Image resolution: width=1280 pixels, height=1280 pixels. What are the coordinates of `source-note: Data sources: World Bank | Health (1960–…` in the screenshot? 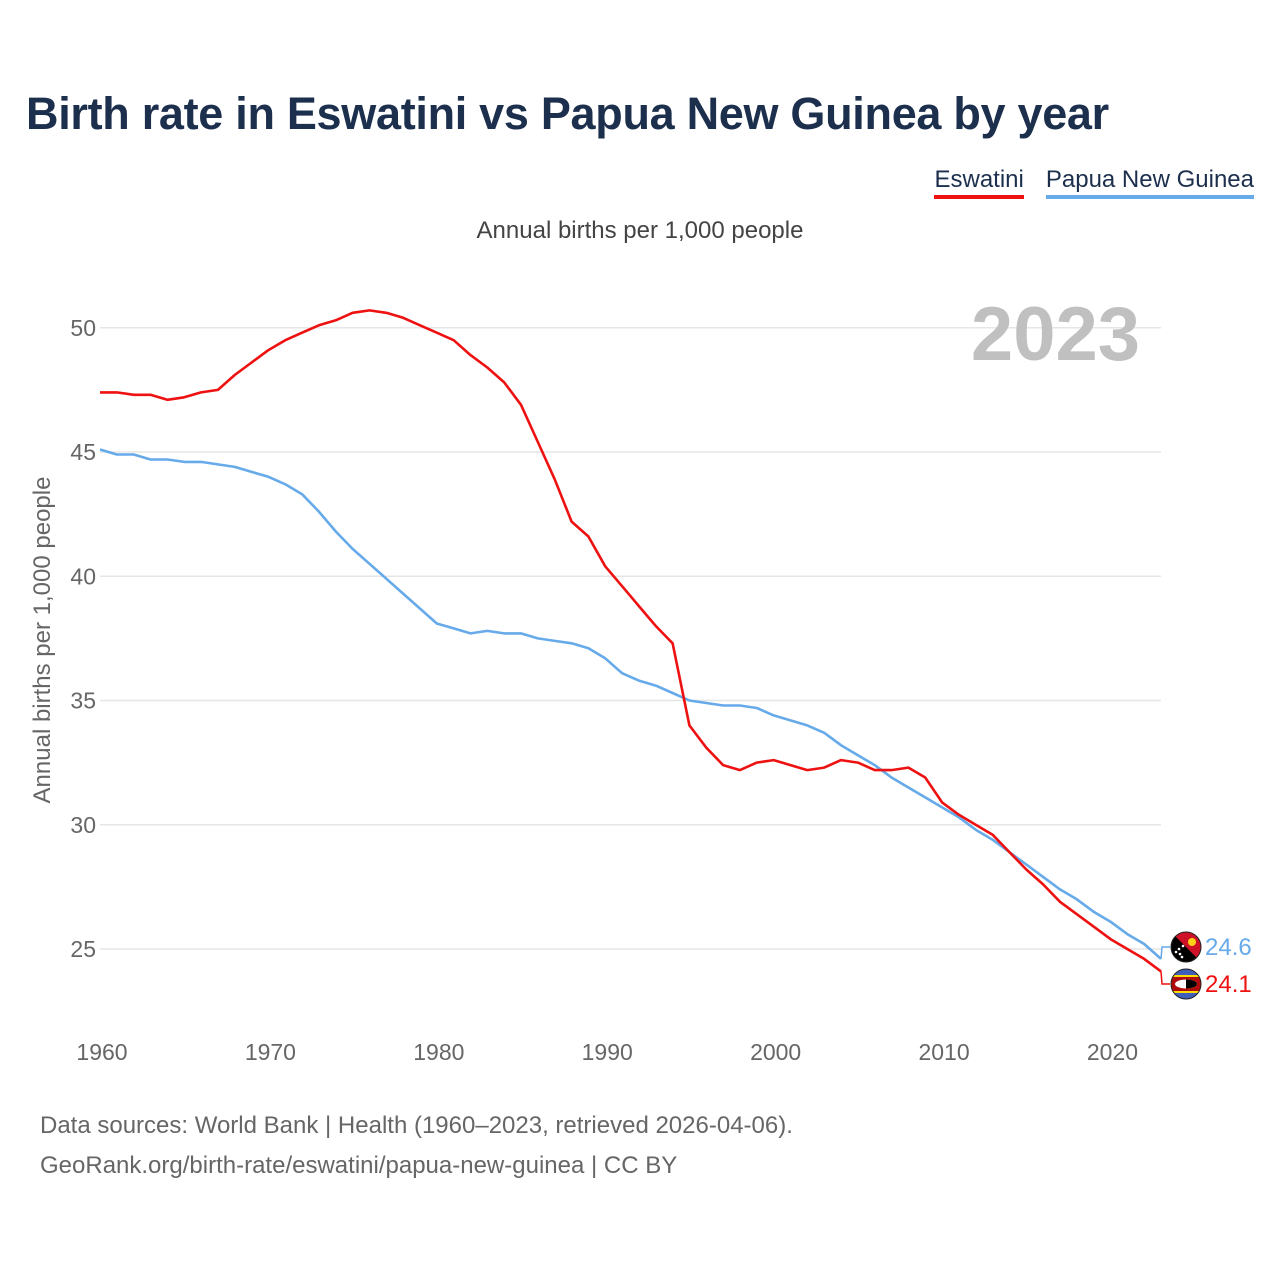 It's located at (416, 1146).